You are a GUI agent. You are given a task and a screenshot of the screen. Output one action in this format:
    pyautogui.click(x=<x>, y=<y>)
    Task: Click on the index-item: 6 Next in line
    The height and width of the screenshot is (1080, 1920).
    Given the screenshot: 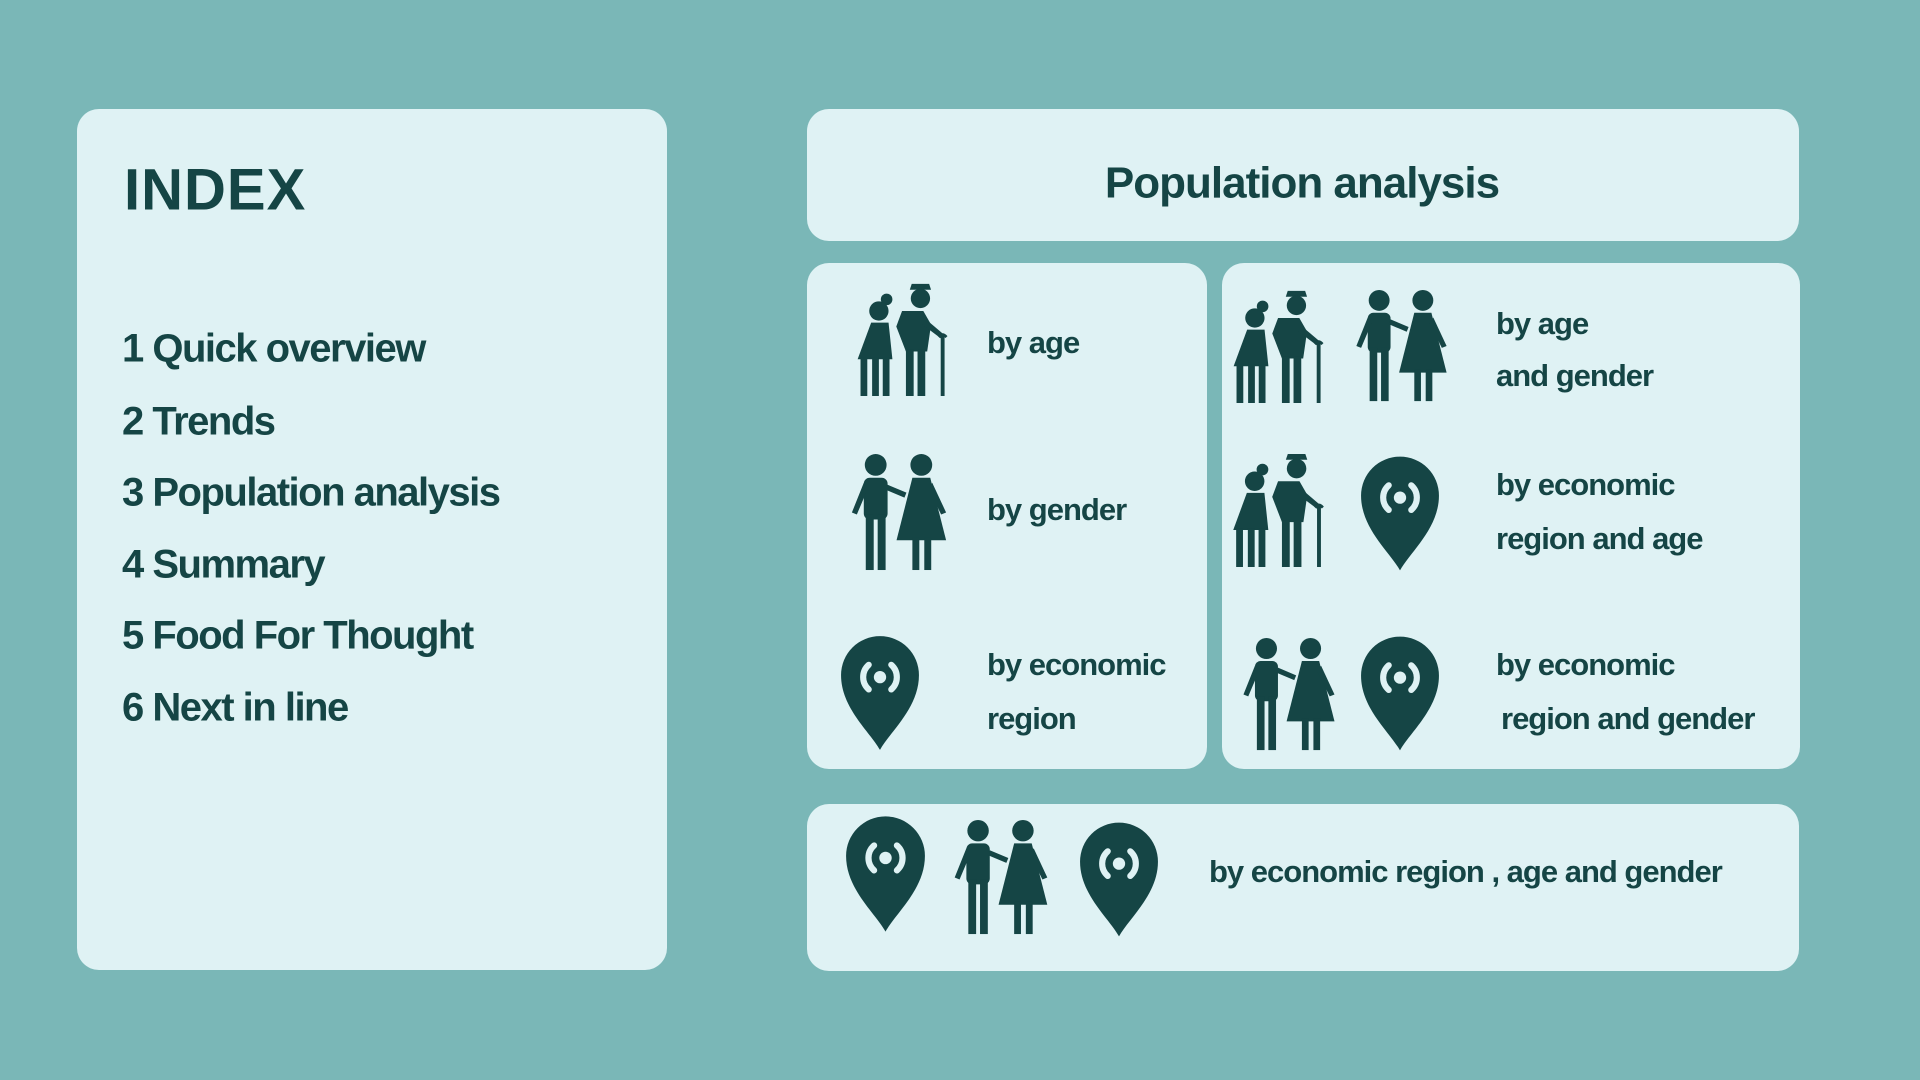 What is the action you would take?
    pyautogui.click(x=235, y=708)
    